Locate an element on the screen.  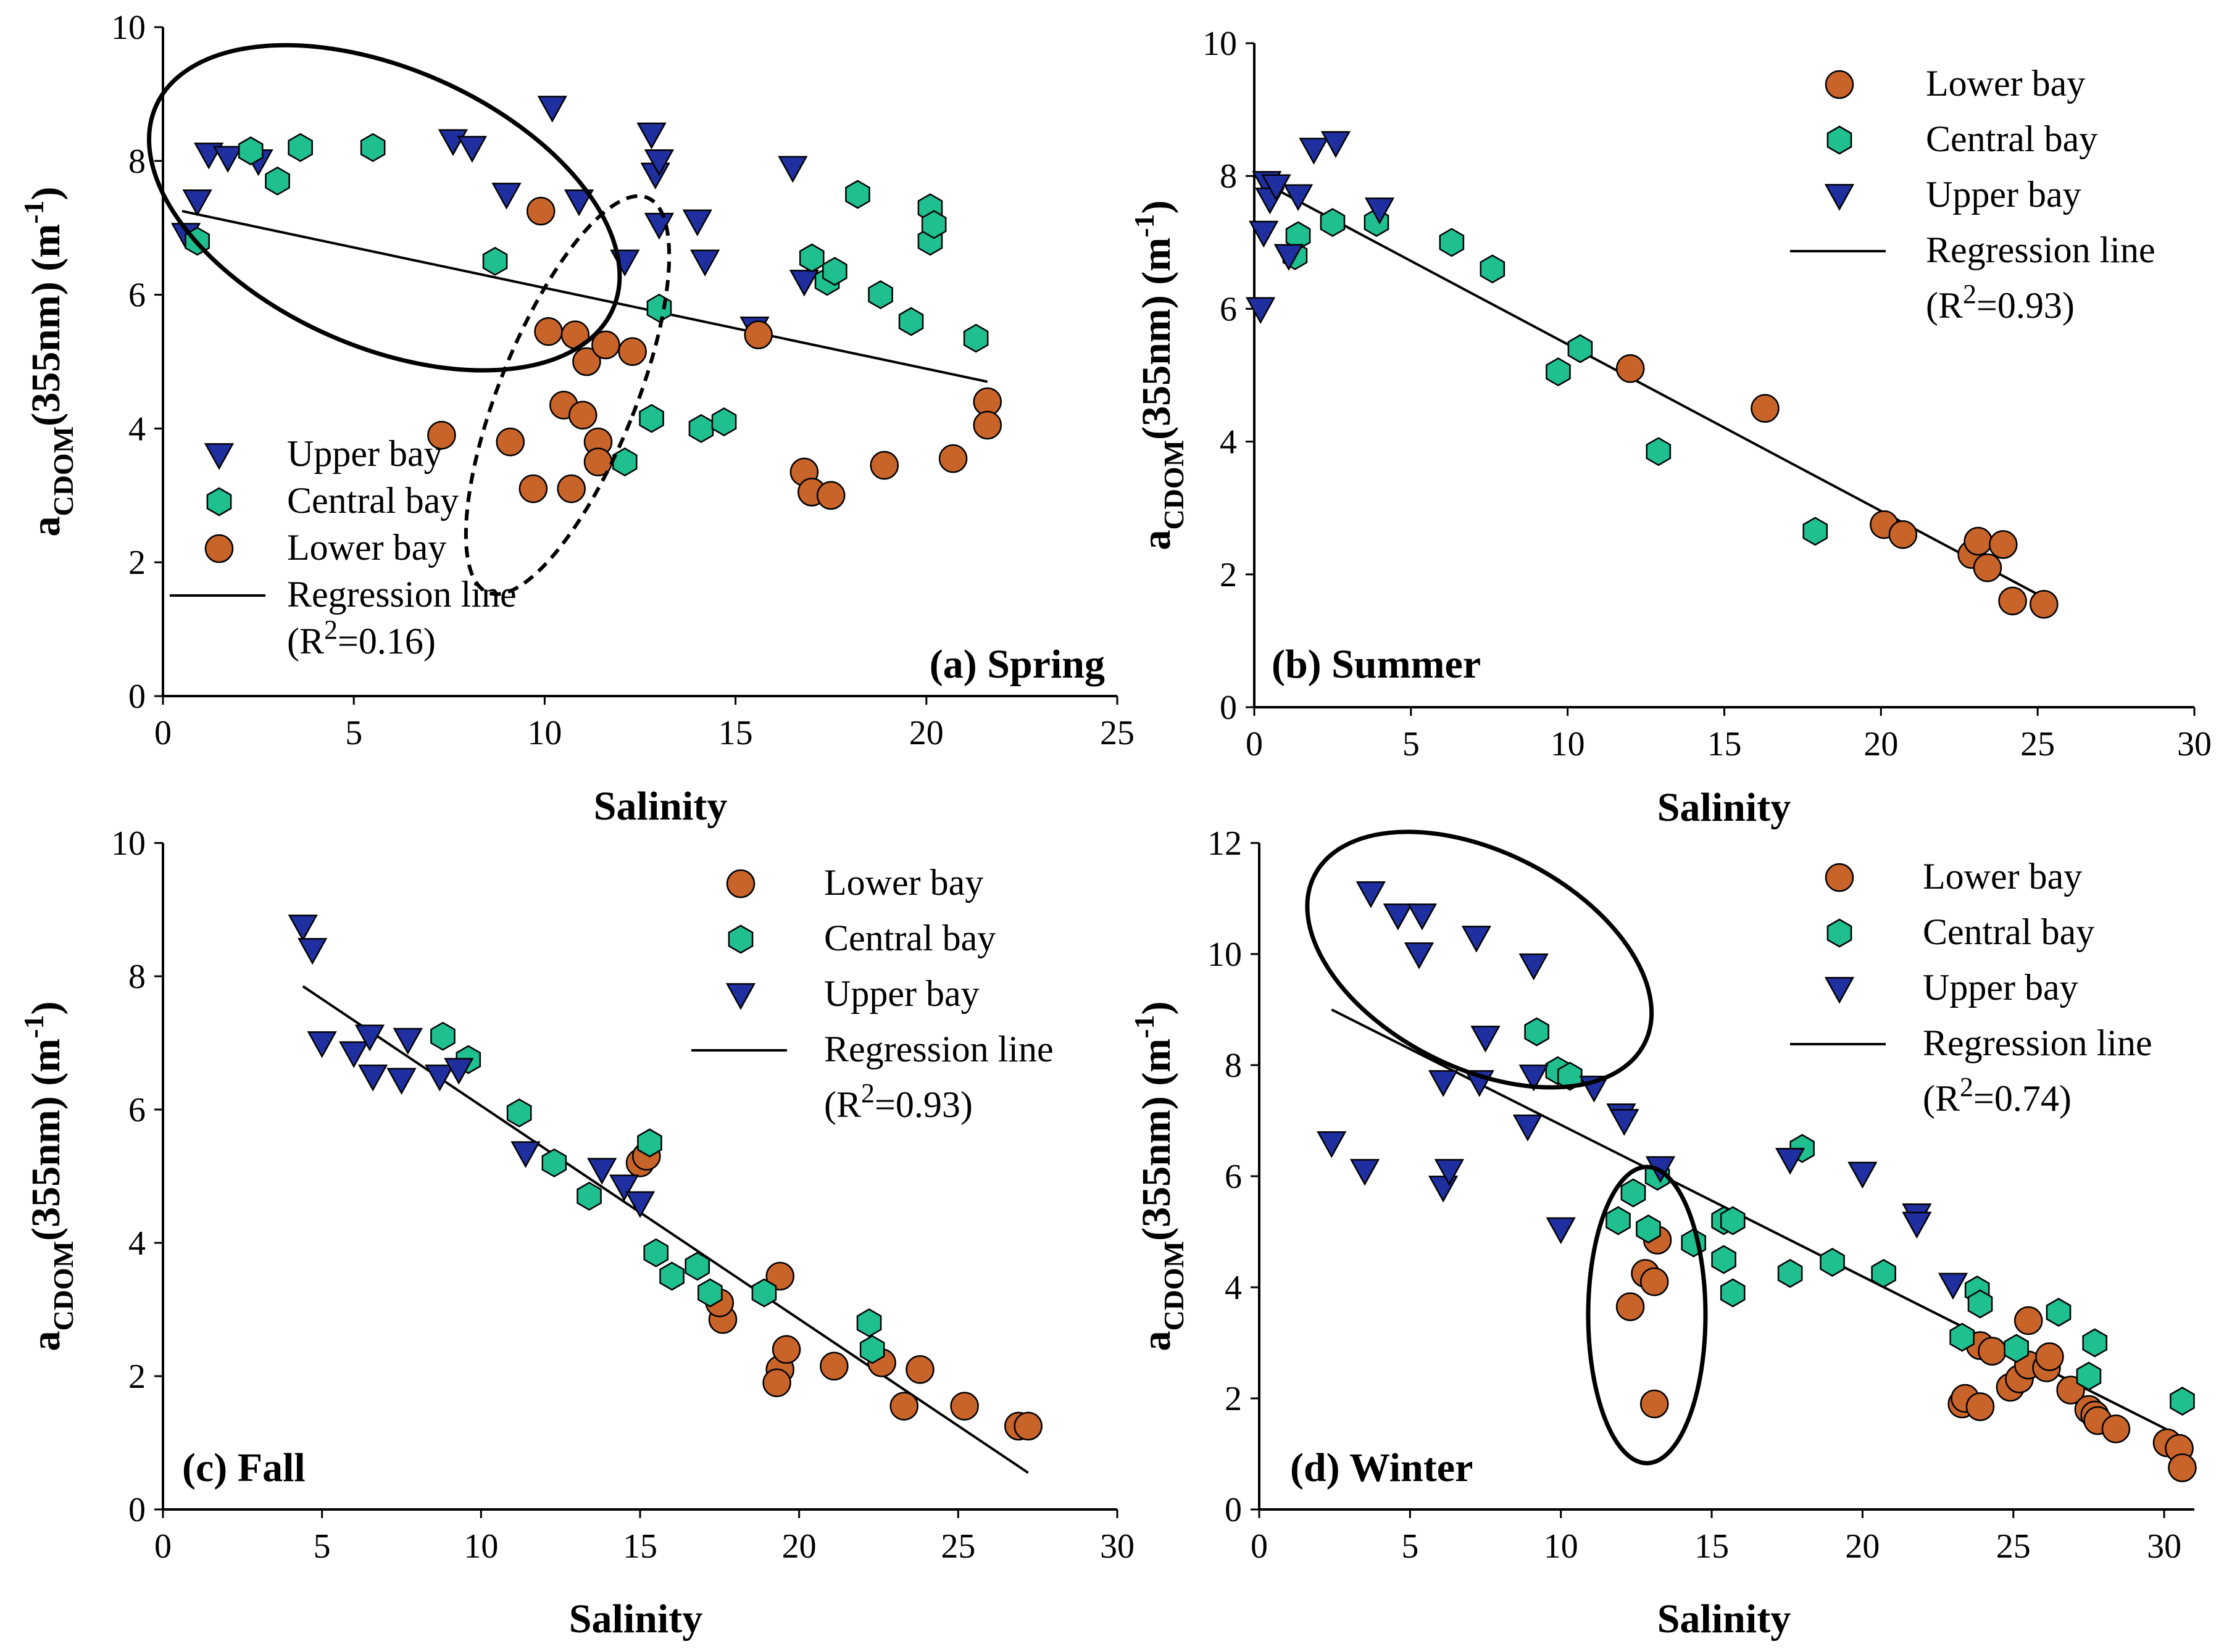
y-tick-label: 0 is located at coordinates (1233, 1510).